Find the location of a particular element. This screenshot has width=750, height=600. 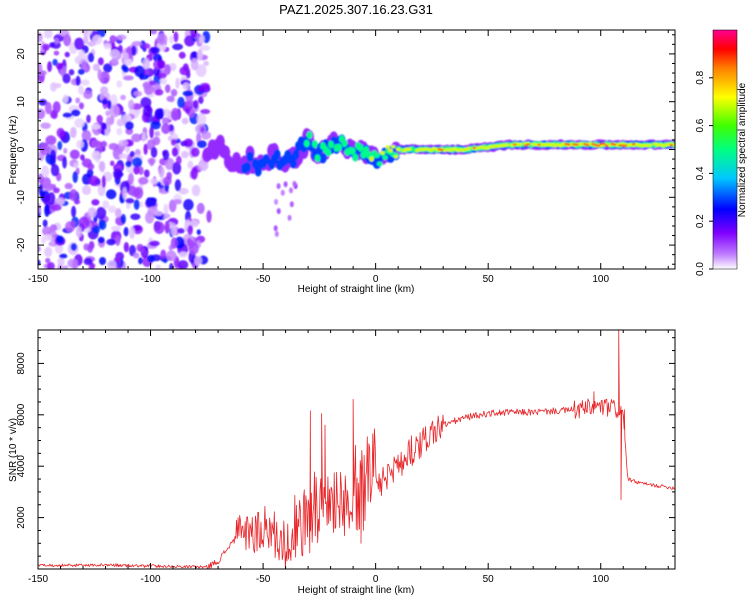

noise-blobs is located at coordinates (168, 149).